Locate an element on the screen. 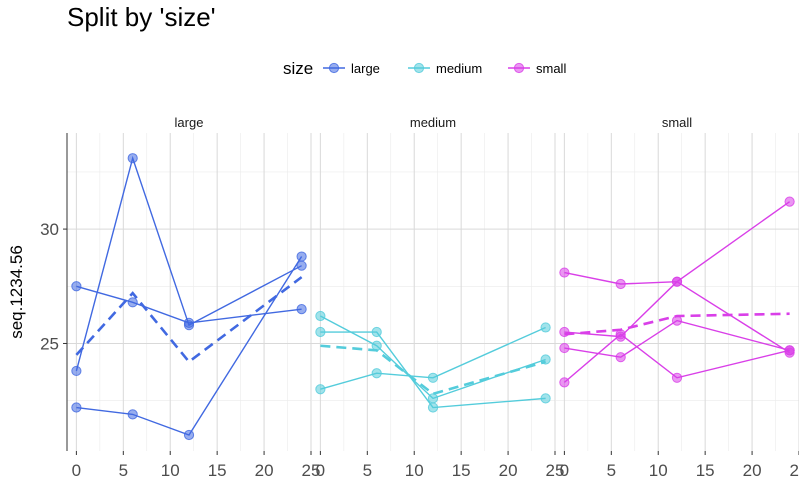 The width and height of the screenshot is (799, 494). legend-label-medium: medium is located at coordinates (459, 68).